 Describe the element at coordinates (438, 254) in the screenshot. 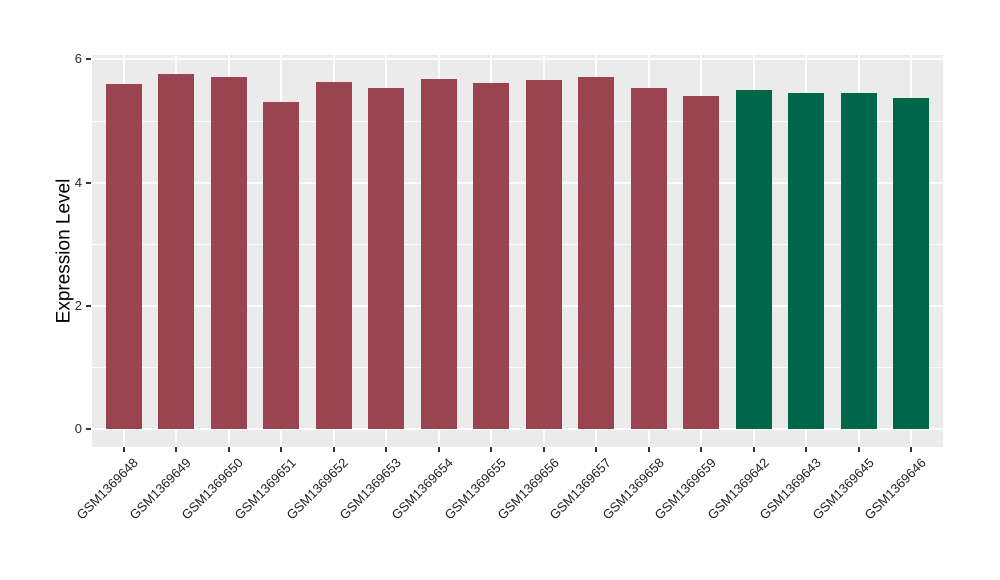

I see `bar-GSM1369654` at that location.